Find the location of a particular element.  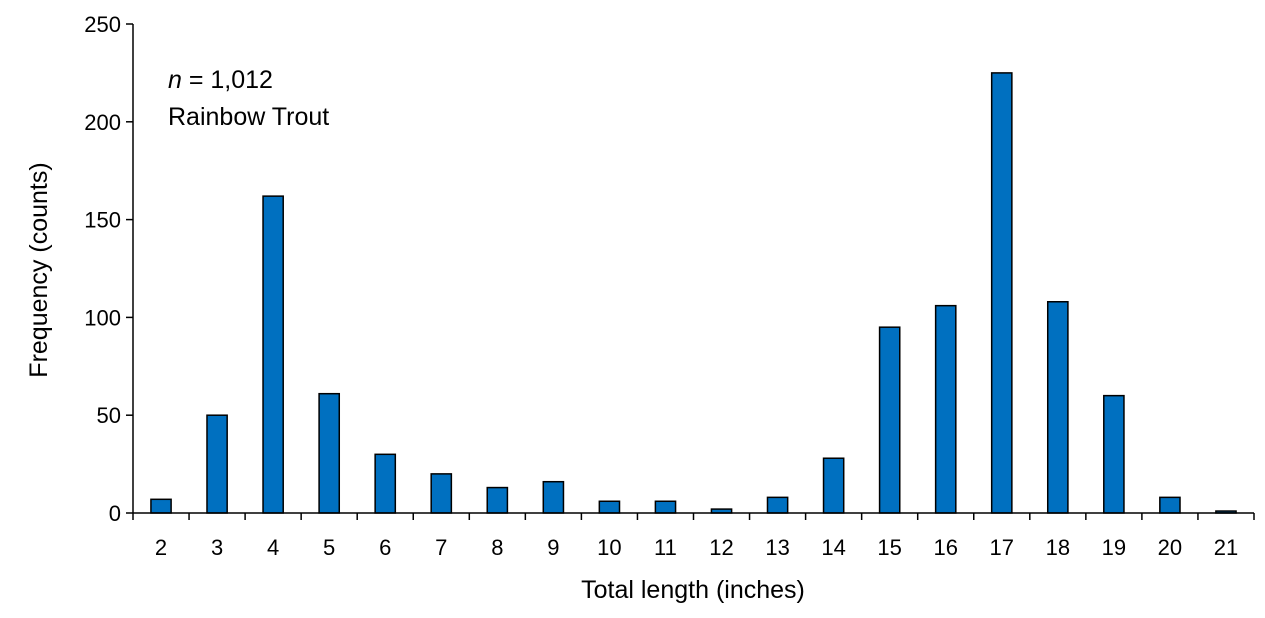

sample-size-annotation: n = 1,012 is located at coordinates (220, 80).